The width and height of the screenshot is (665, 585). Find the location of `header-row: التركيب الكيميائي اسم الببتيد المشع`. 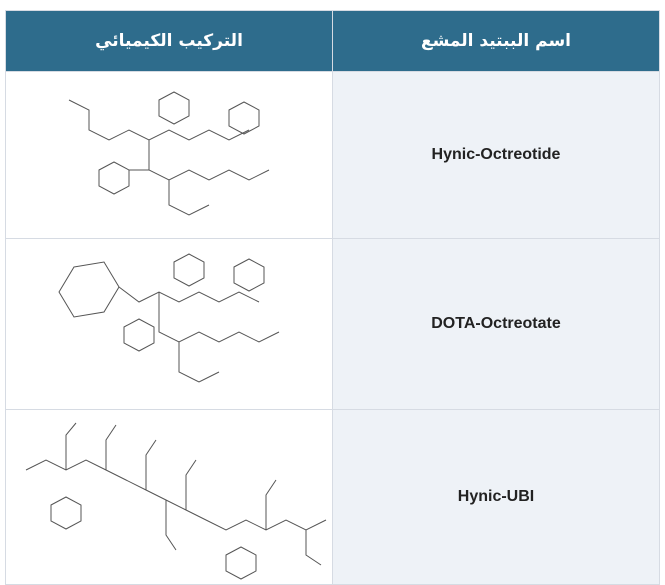

header-row: التركيب الكيميائي اسم الببتيد المشع is located at coordinates (332, 41).